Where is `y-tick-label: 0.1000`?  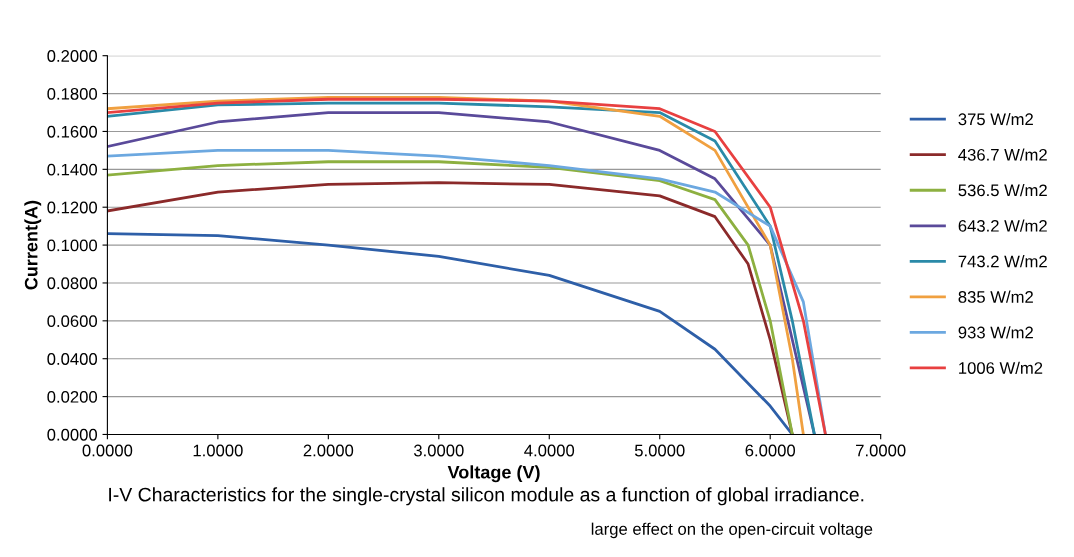 y-tick-label: 0.1000 is located at coordinates (72, 245).